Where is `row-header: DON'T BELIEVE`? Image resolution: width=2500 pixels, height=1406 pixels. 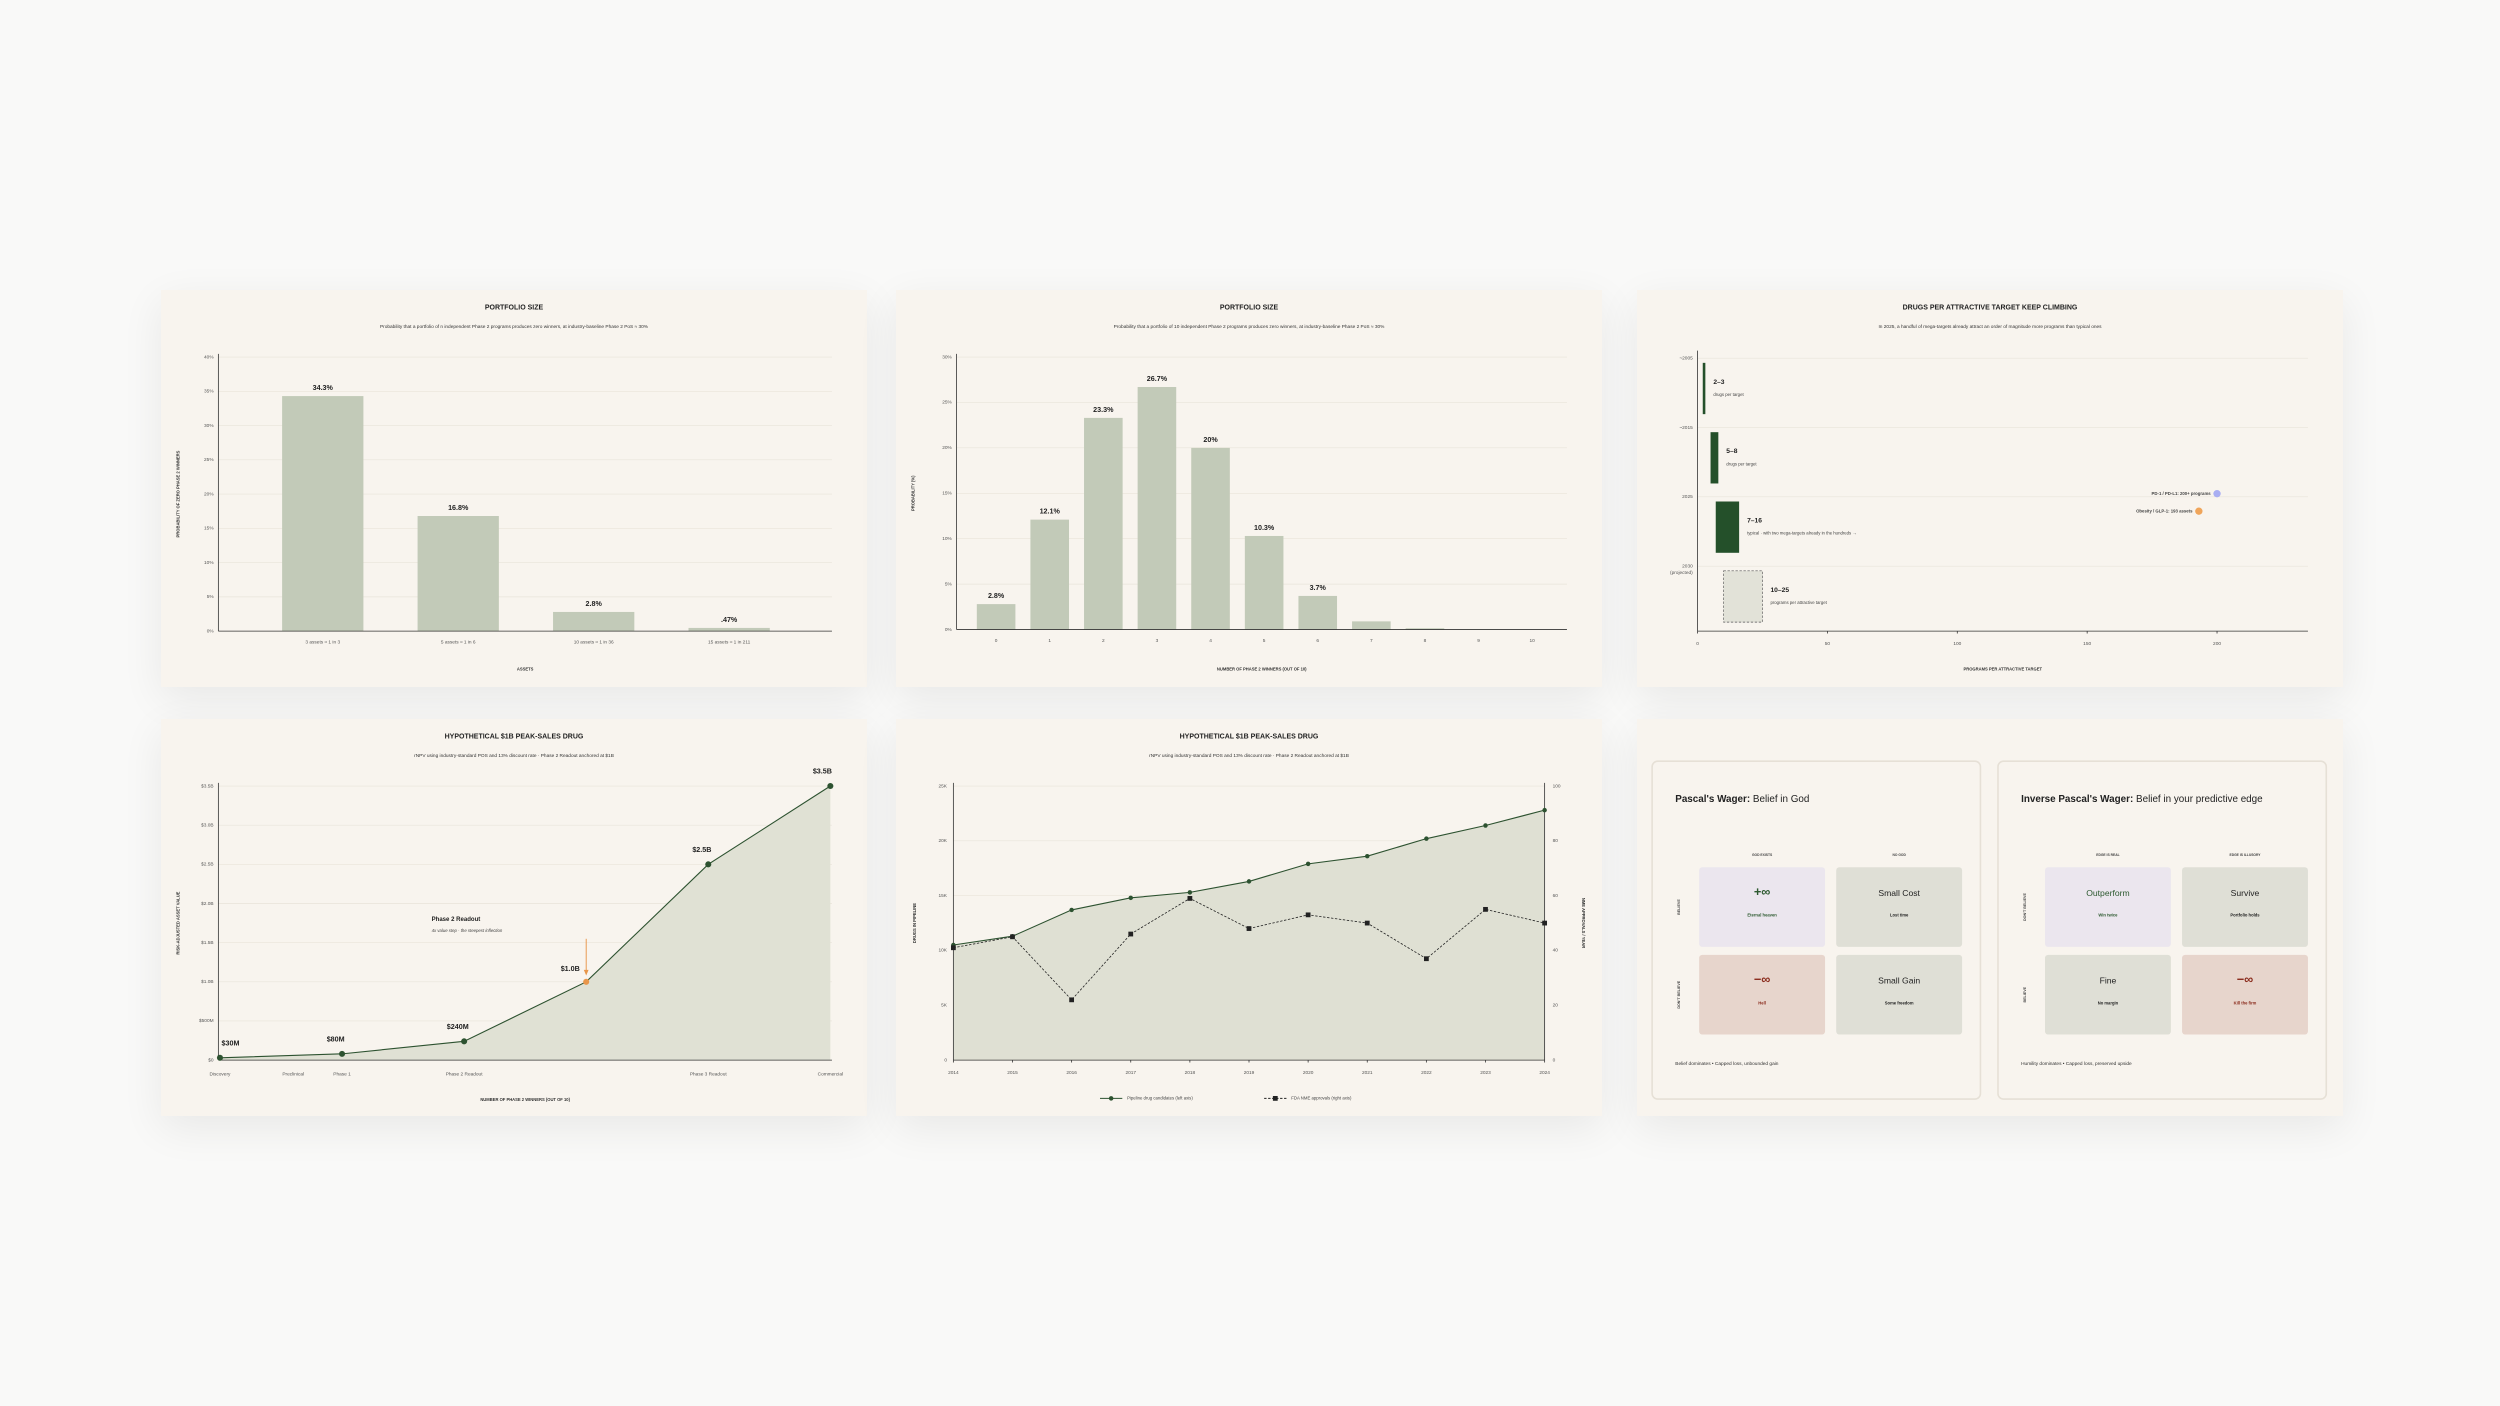
row-header: DON'T BELIEVE is located at coordinates (2026, 906).